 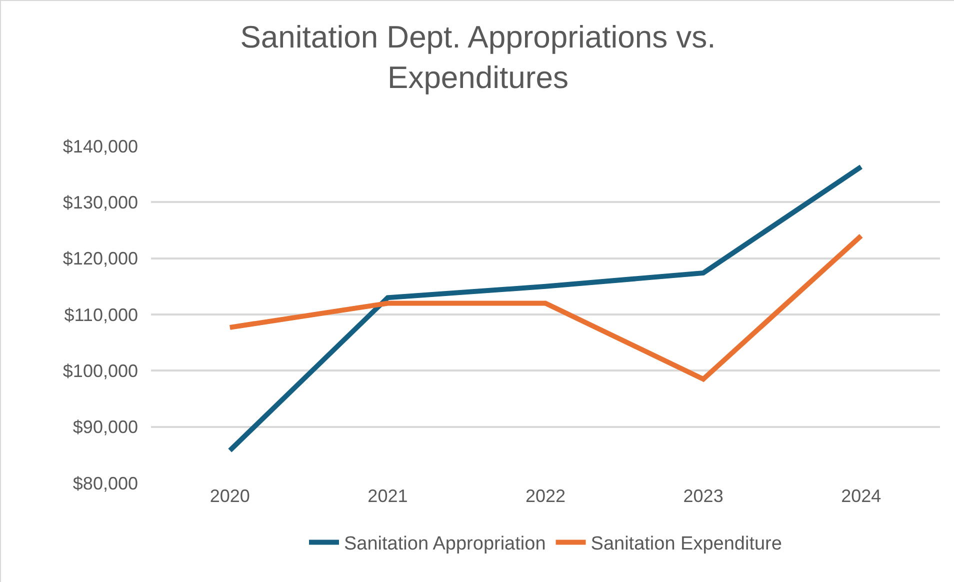 What do you see at coordinates (478, 57) in the screenshot?
I see `chart-title: Sanitation Dept. Appropriations vs. Expenditures` at bounding box center [478, 57].